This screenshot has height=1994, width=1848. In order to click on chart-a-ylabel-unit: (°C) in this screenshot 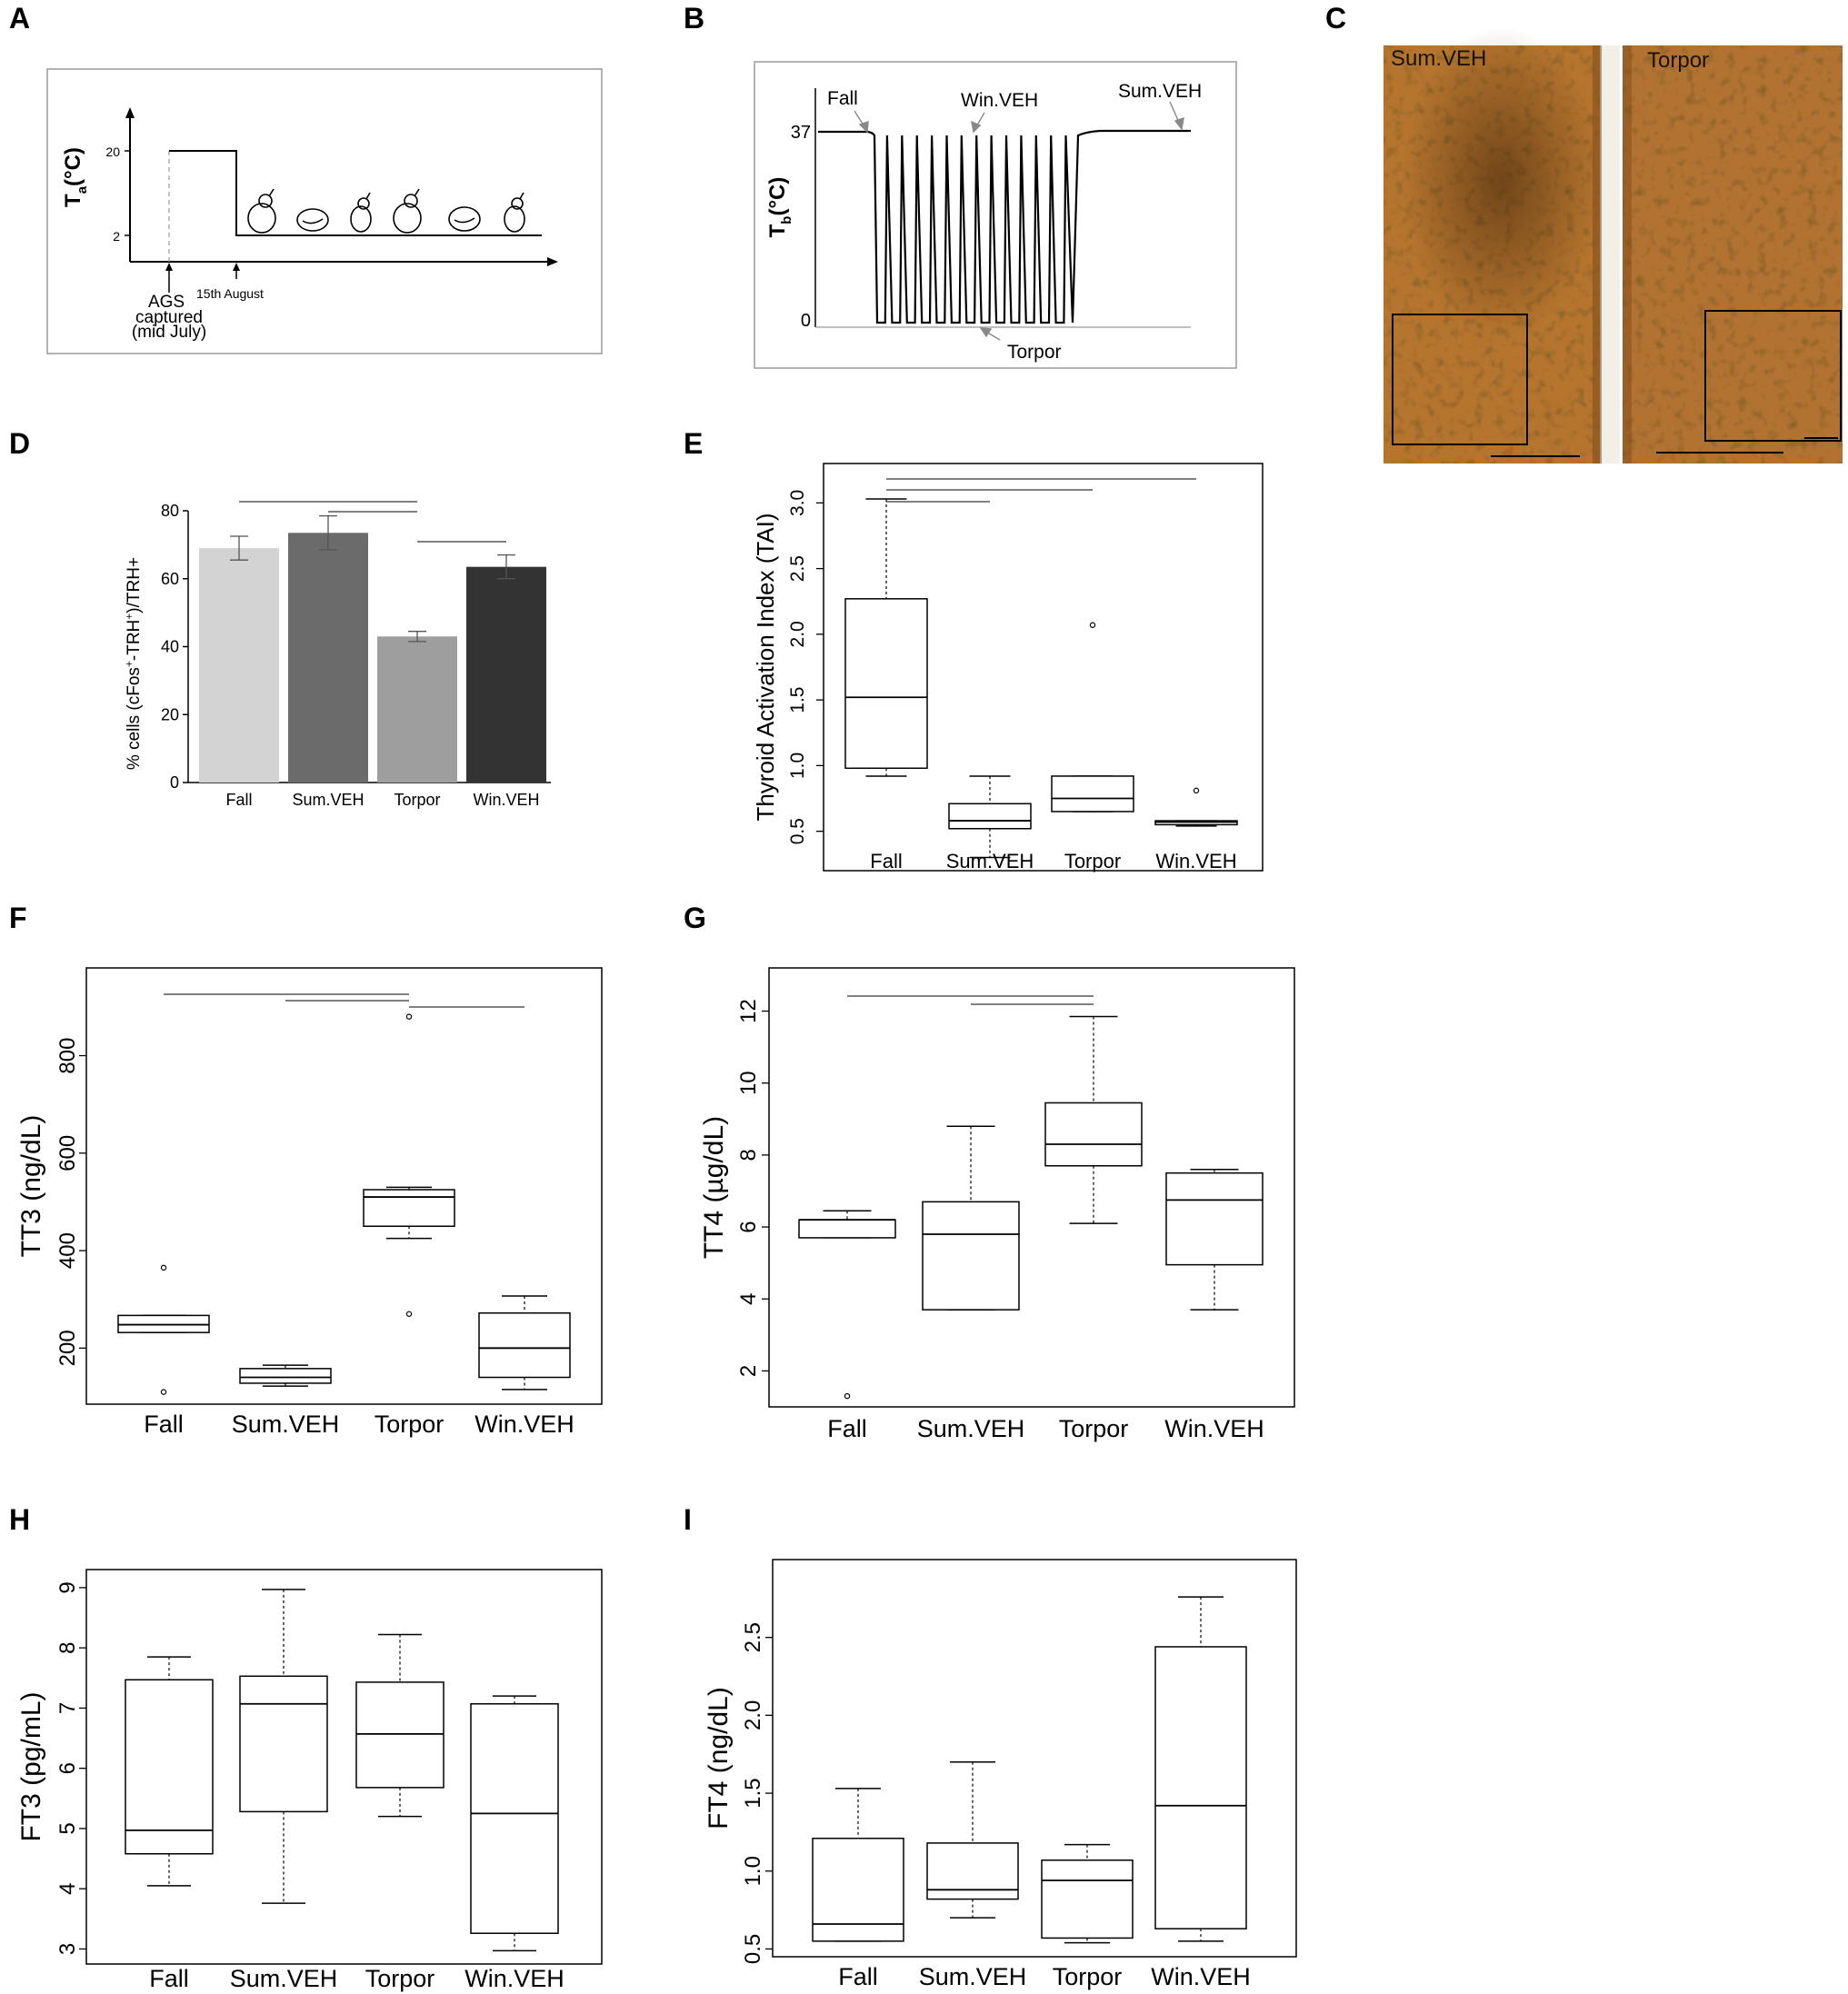, I will do `click(73, 166)`.